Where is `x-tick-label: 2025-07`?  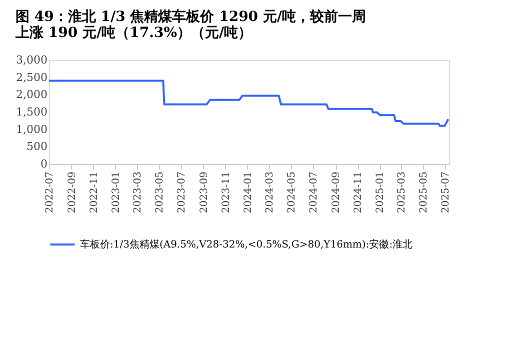 x-tick-label: 2025-07 is located at coordinates (446, 193).